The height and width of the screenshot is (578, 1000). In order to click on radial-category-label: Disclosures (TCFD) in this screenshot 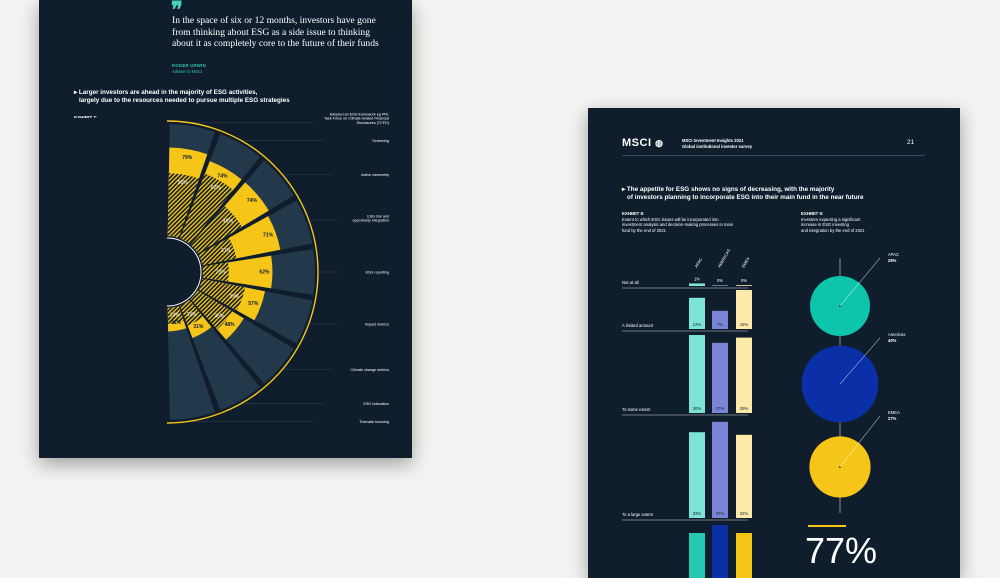, I will do `click(373, 123)`.